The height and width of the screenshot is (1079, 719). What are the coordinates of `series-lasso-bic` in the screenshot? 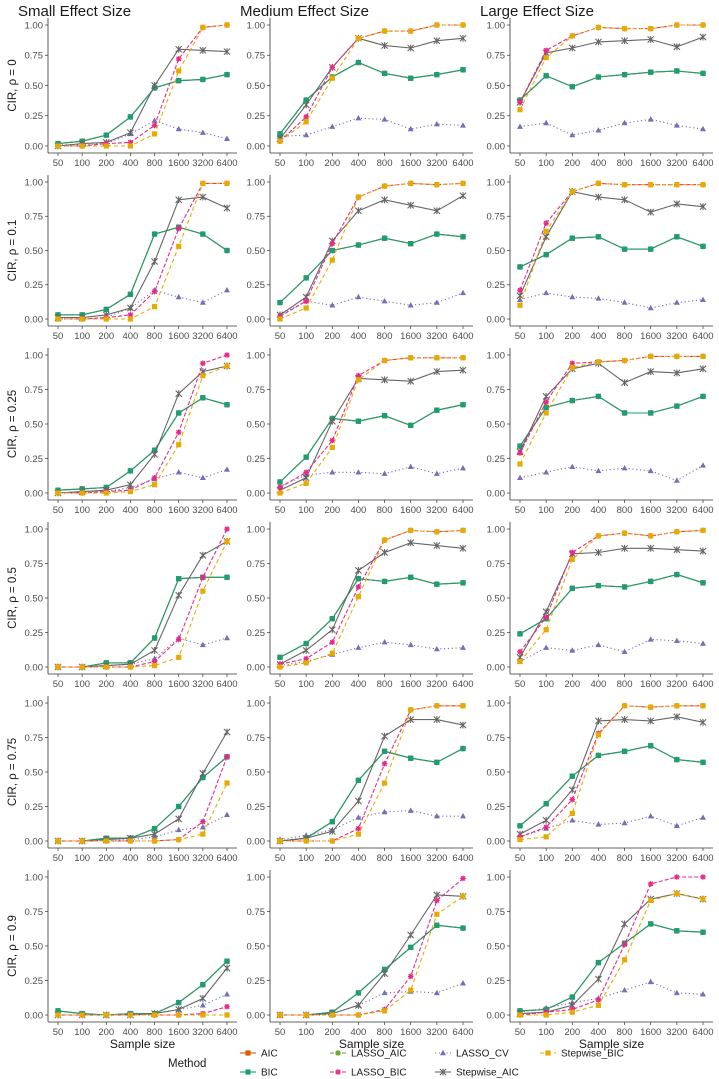 It's located at (371, 773).